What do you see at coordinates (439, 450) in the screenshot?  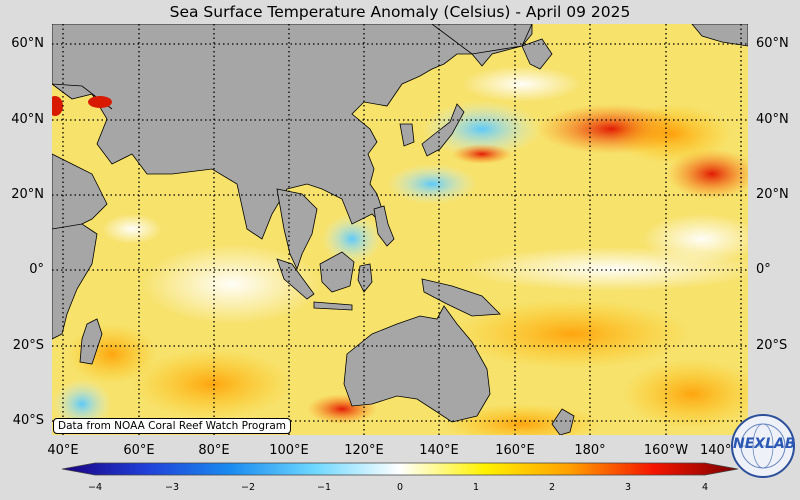 I see `lon-label-140e: 140°E` at bounding box center [439, 450].